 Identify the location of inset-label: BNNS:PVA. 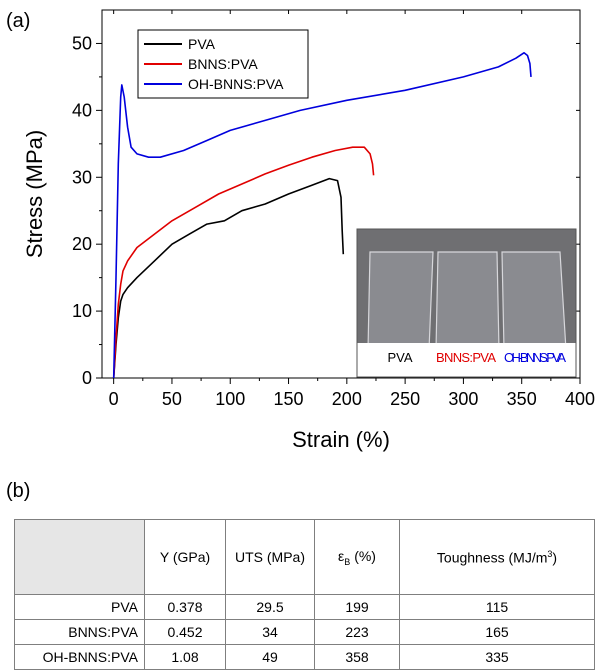
(466, 357).